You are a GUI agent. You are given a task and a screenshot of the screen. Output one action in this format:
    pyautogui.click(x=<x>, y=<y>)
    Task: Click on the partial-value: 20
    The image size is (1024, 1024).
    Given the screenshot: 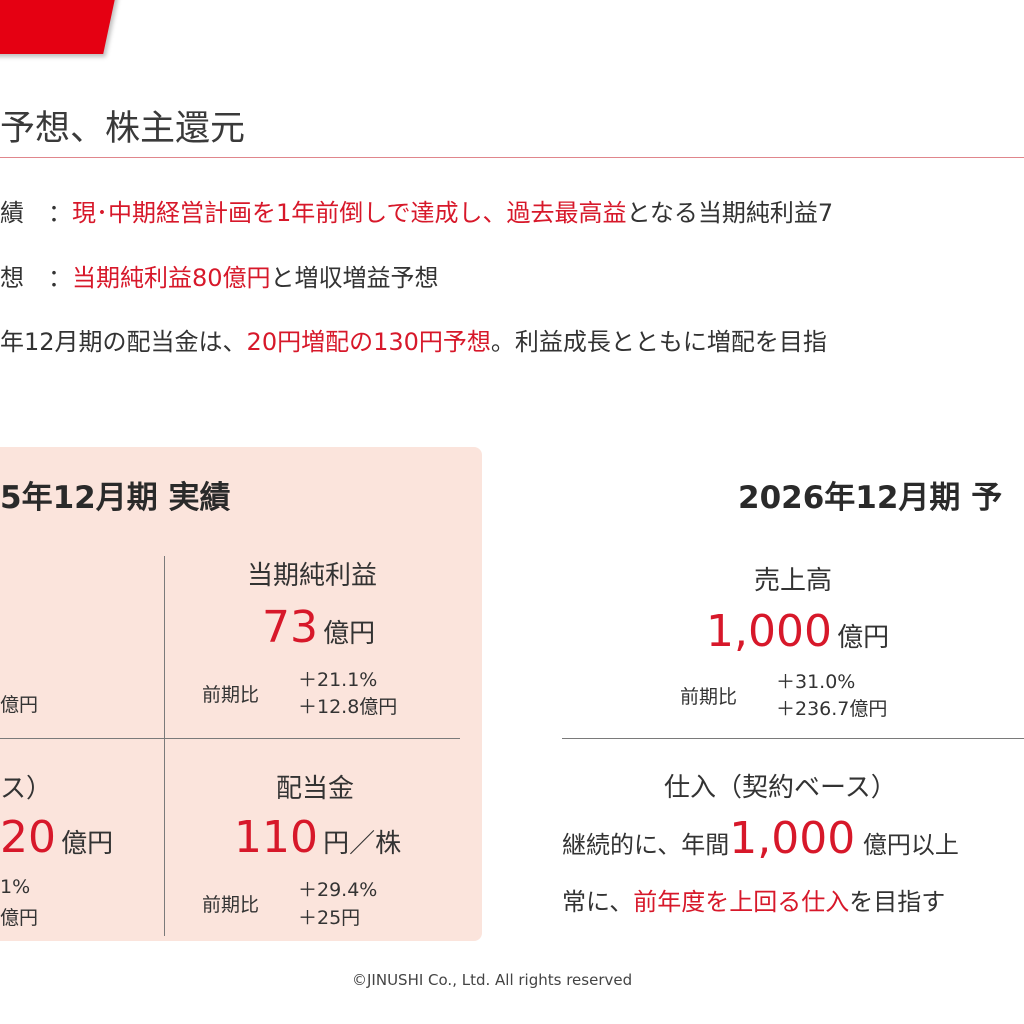 What is the action you would take?
    pyautogui.click(x=28, y=837)
    